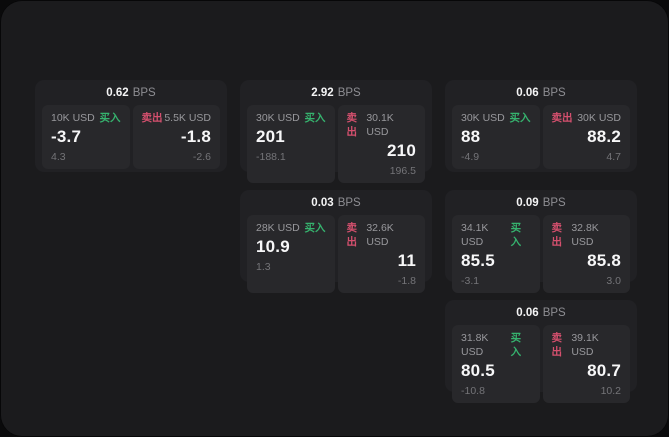 This screenshot has height=437, width=669. I want to click on sell-panel: 卖出 32.6K USD 11 -1.8, so click(381, 254).